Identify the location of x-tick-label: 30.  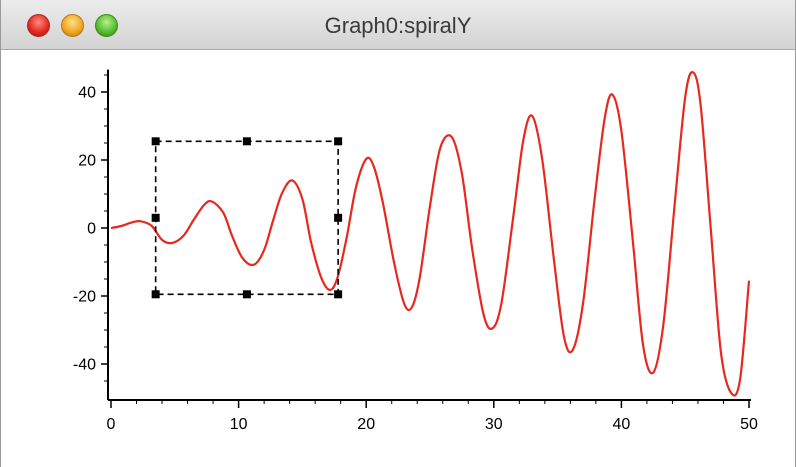
(494, 424).